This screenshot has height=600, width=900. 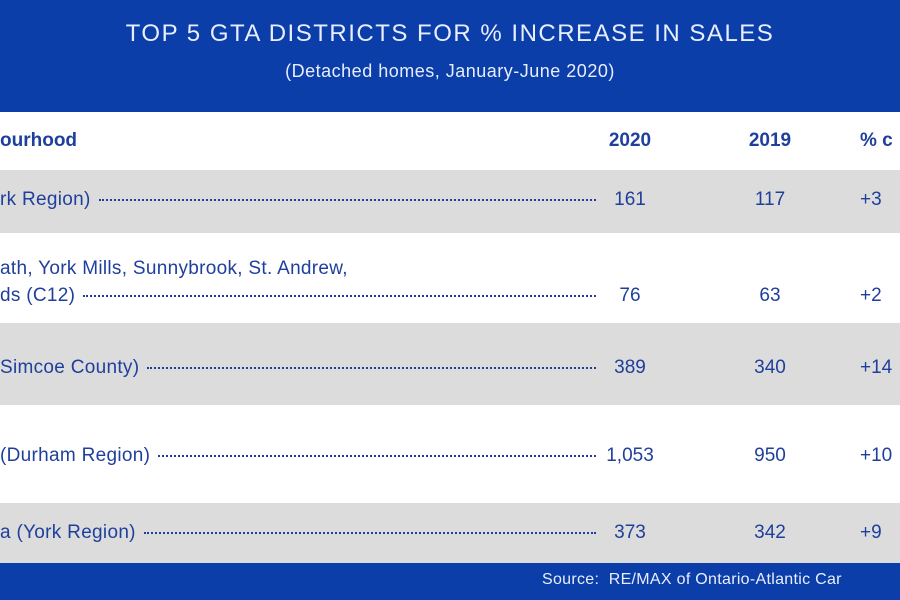 I want to click on row-line: Simcoe County), so click(x=301, y=368).